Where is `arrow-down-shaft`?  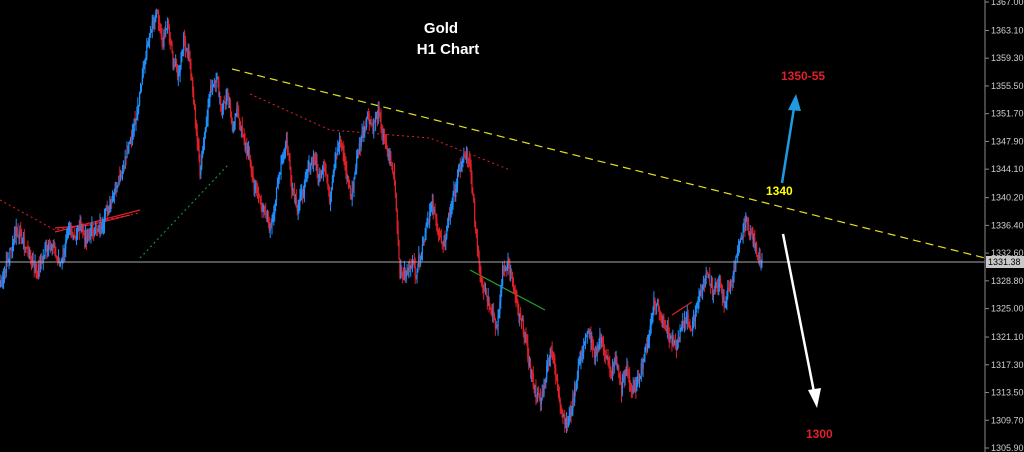
arrow-down-shaft is located at coordinates (798, 313).